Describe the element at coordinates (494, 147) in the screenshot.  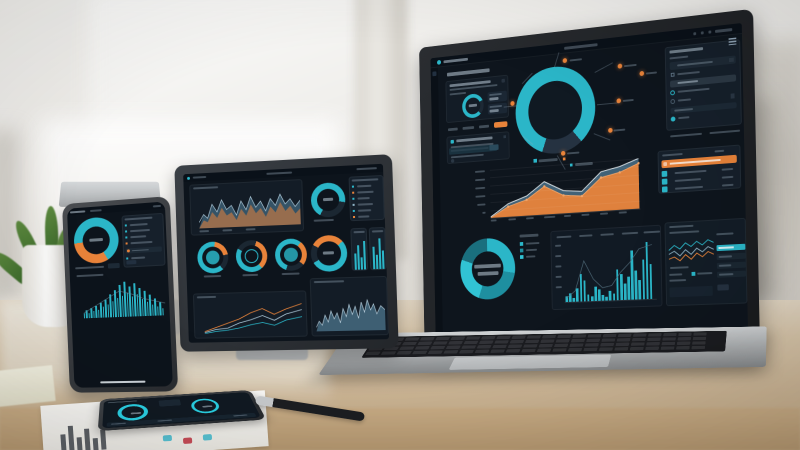
I see `alert-action-button` at that location.